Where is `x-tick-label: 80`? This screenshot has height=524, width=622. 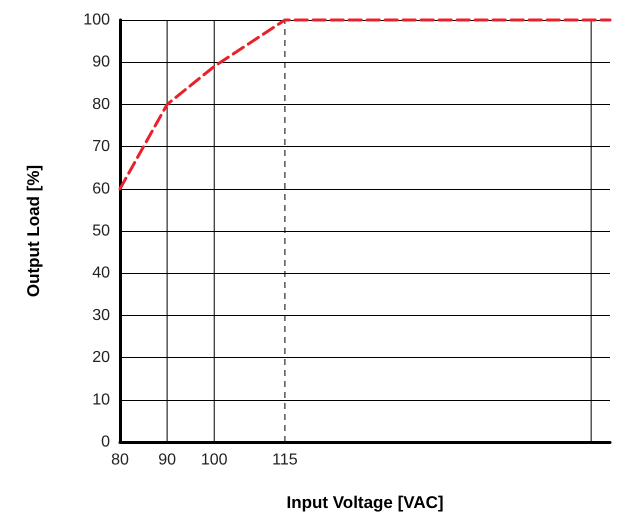 x-tick-label: 80 is located at coordinates (120, 460).